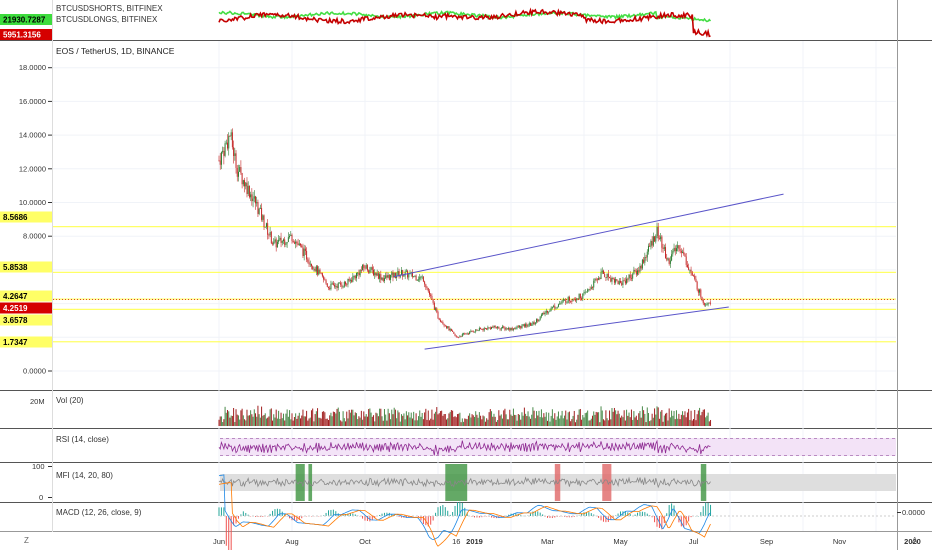  I want to click on level-tag-text: 8.5686, so click(15, 217).